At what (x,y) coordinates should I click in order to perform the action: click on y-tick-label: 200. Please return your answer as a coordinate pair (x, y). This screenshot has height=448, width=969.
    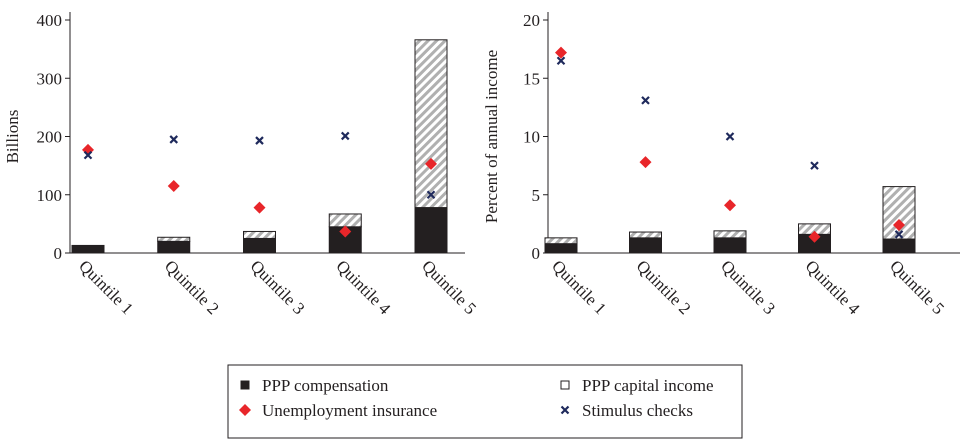
    Looking at the image, I should click on (50, 137).